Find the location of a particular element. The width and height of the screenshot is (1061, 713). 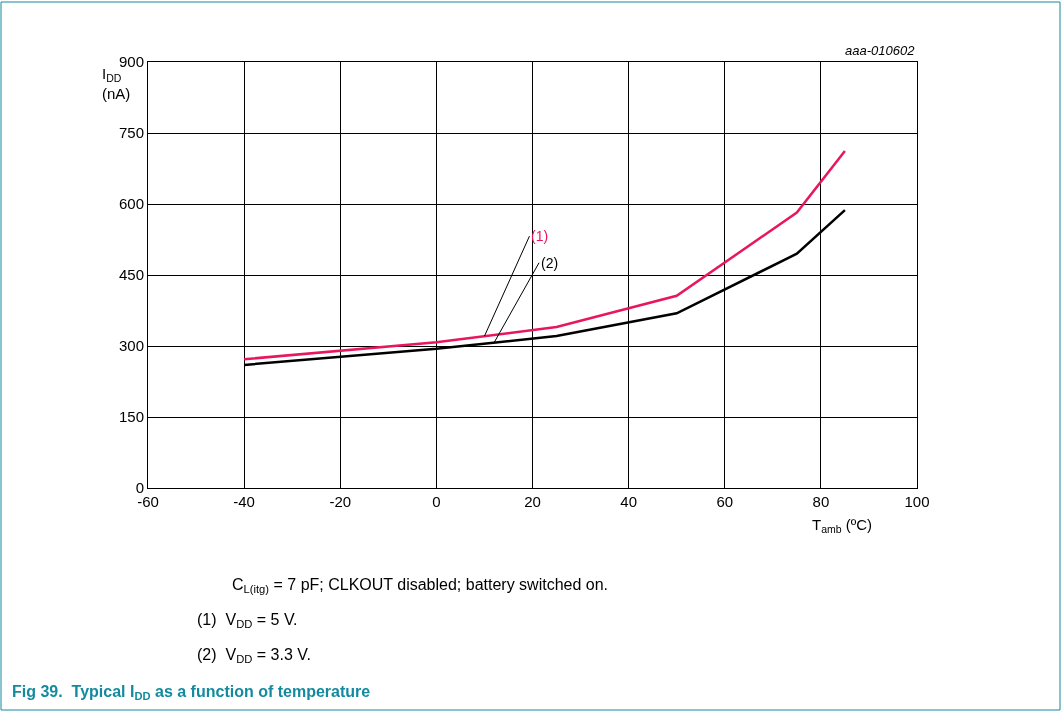

text: (2) is located at coordinates (550, 263).